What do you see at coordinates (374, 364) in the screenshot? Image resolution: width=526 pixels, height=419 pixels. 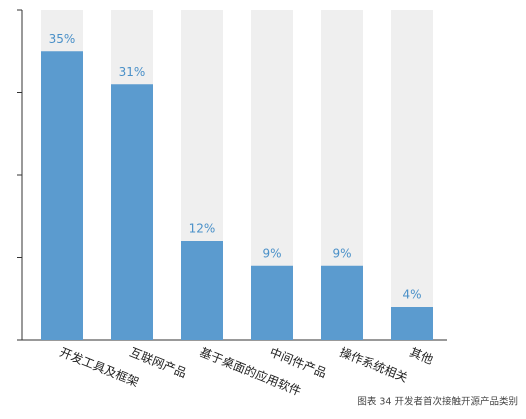 I see `x-tick-label: 操作系统相关` at bounding box center [374, 364].